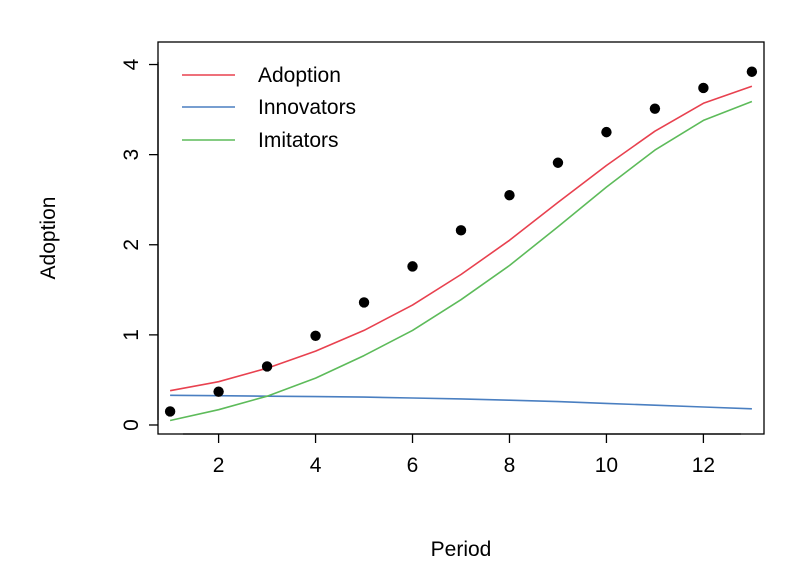 This screenshot has height=582, width=812. Describe the element at coordinates (299, 75) in the screenshot. I see `legend-label-adoption: Adoption` at that location.